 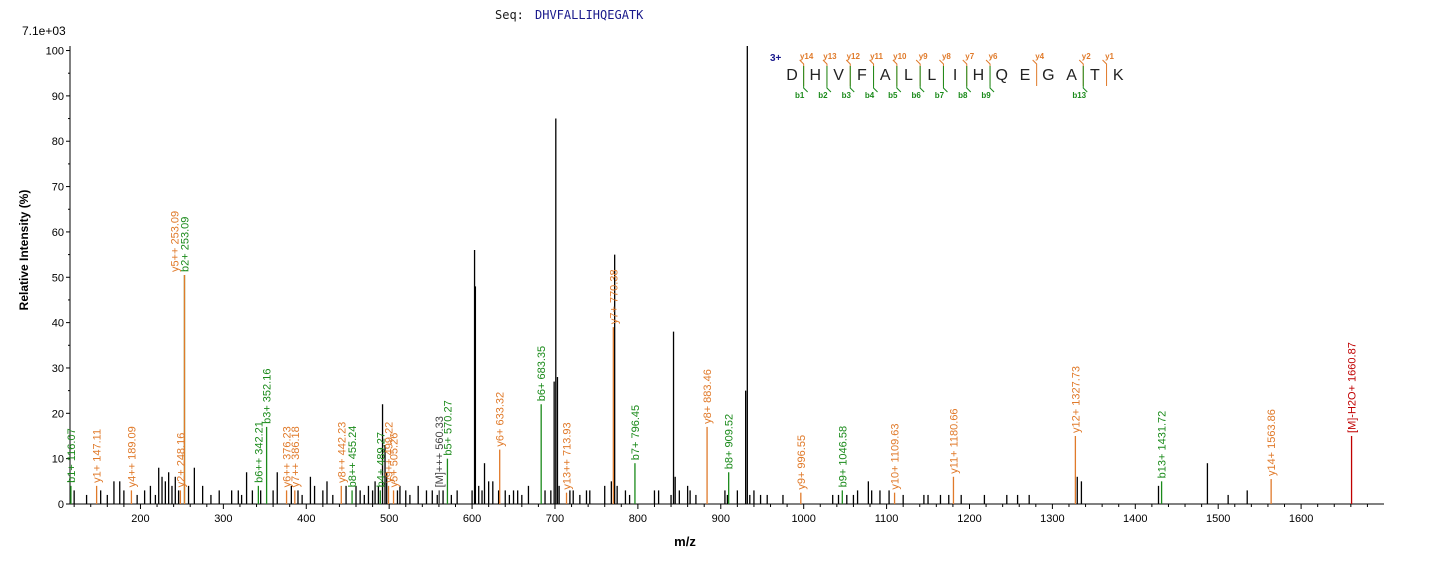 What do you see at coordinates (132, 456) in the screenshot?
I see `y-ion-label: y4++ 189.09` at bounding box center [132, 456].